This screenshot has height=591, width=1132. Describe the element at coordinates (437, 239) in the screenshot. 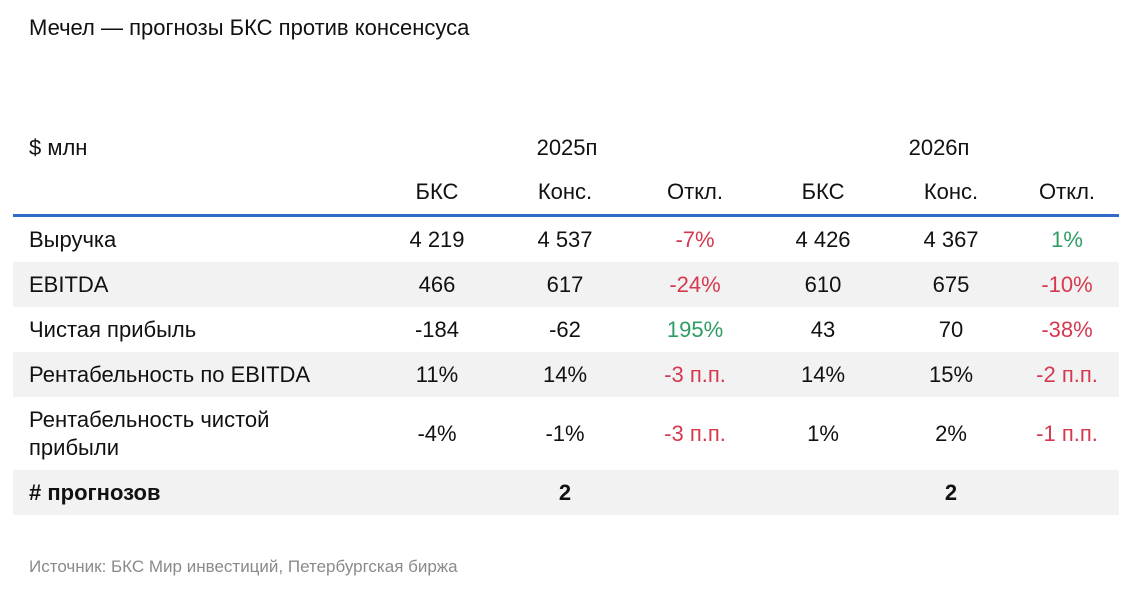

I see `value-cell: 4 219` at that location.